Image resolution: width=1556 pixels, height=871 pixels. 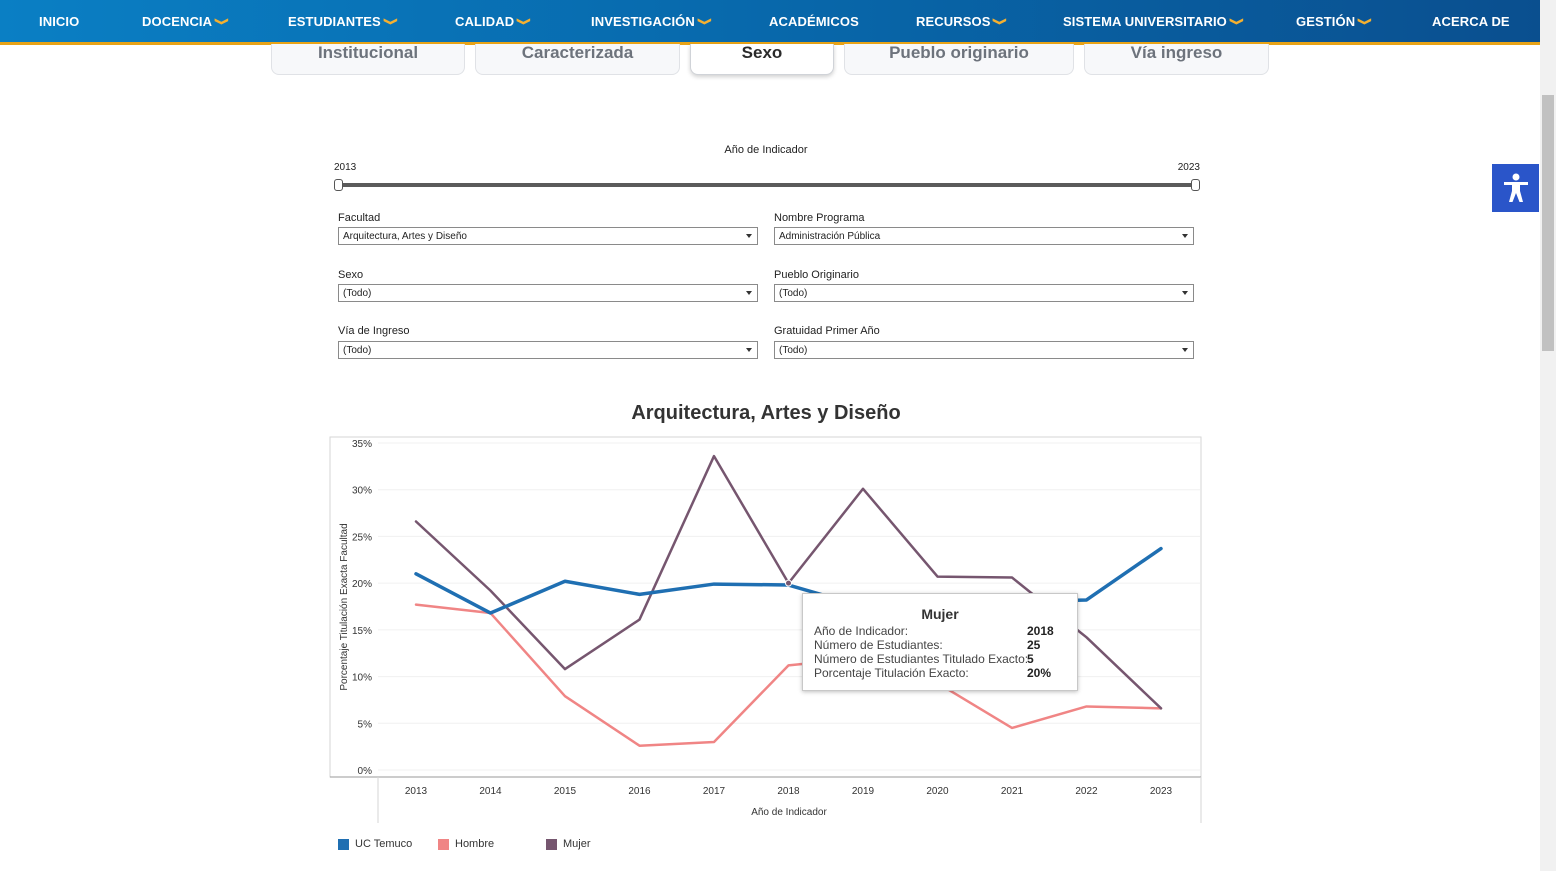 I want to click on hover-marker, so click(x=788, y=583).